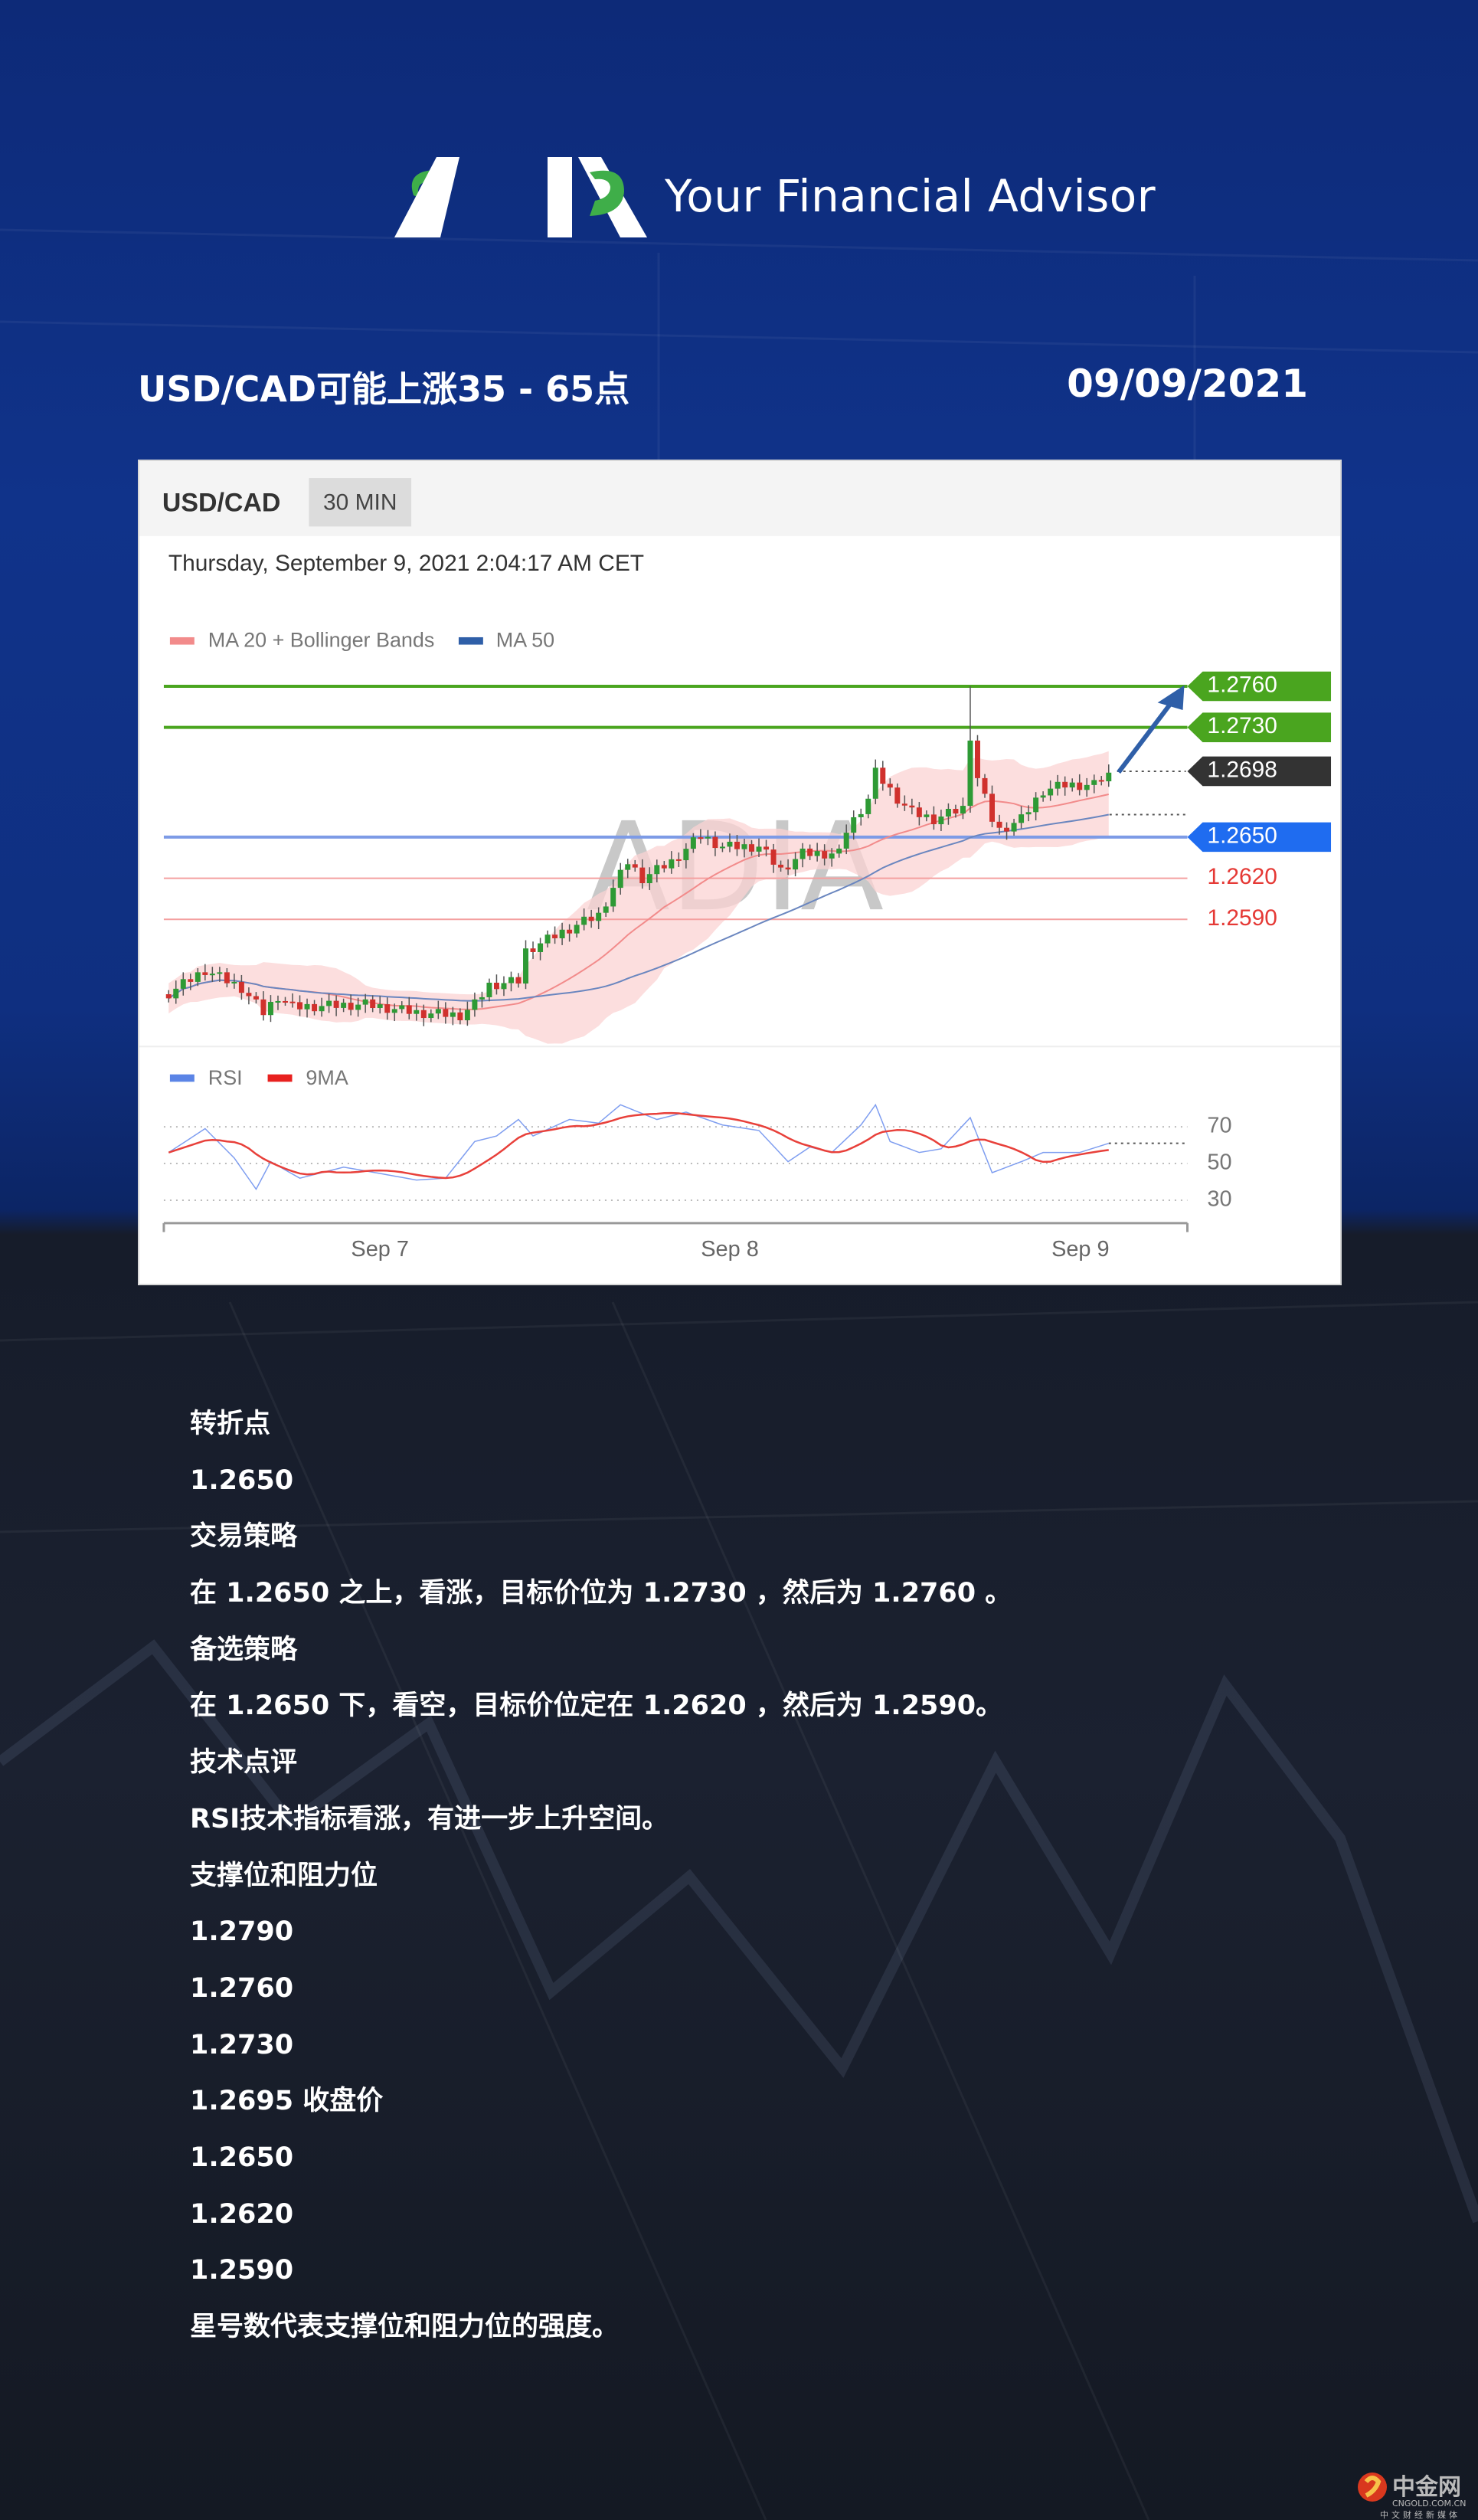 The width and height of the screenshot is (1478, 2520). I want to click on level-item: 1.2760, so click(242, 1988).